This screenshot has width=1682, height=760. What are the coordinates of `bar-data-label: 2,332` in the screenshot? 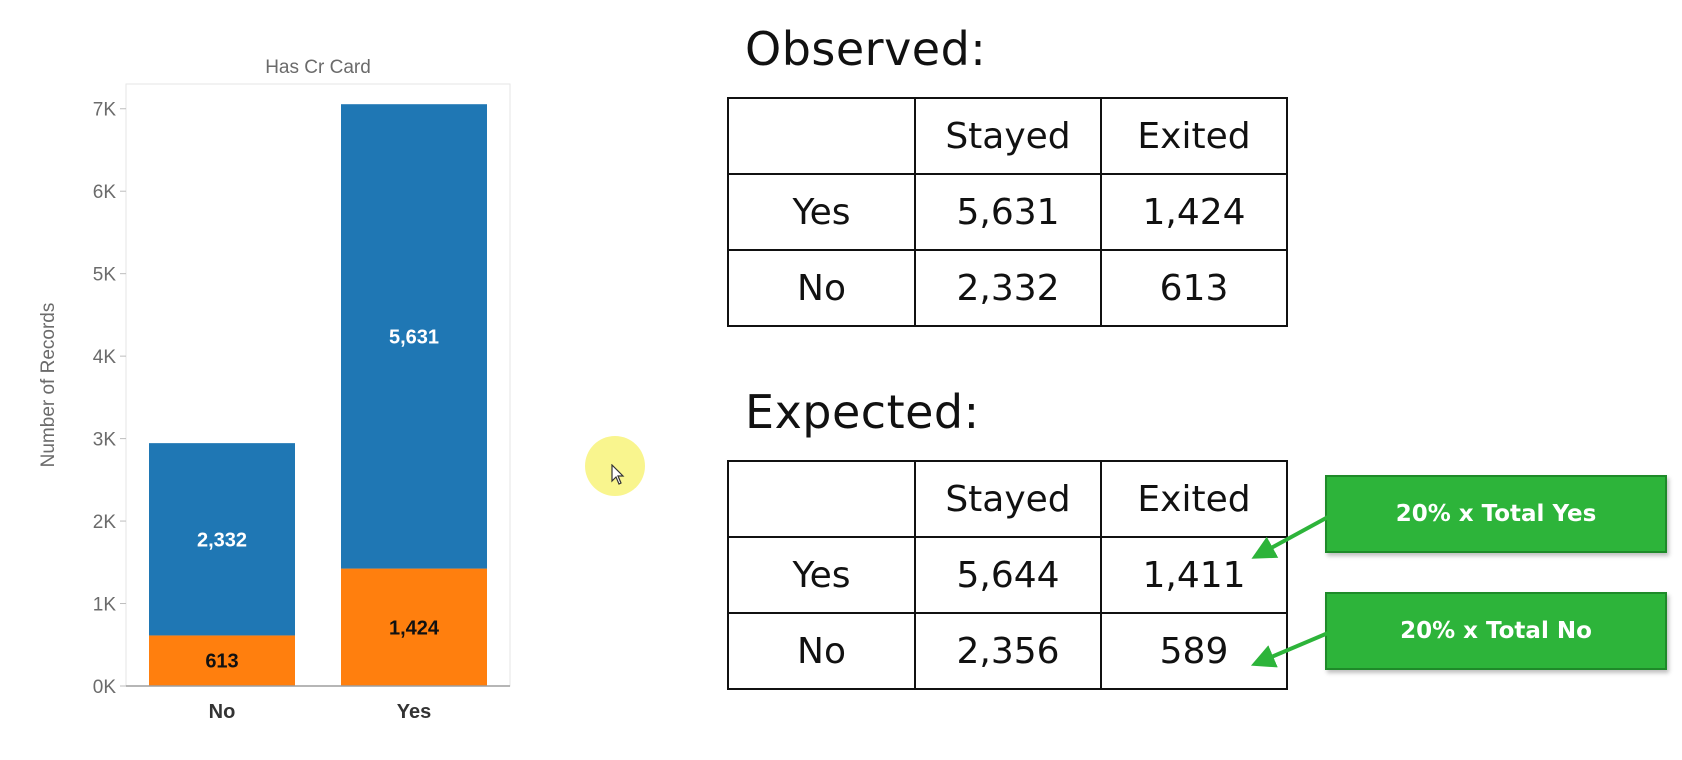 It's located at (222, 540).